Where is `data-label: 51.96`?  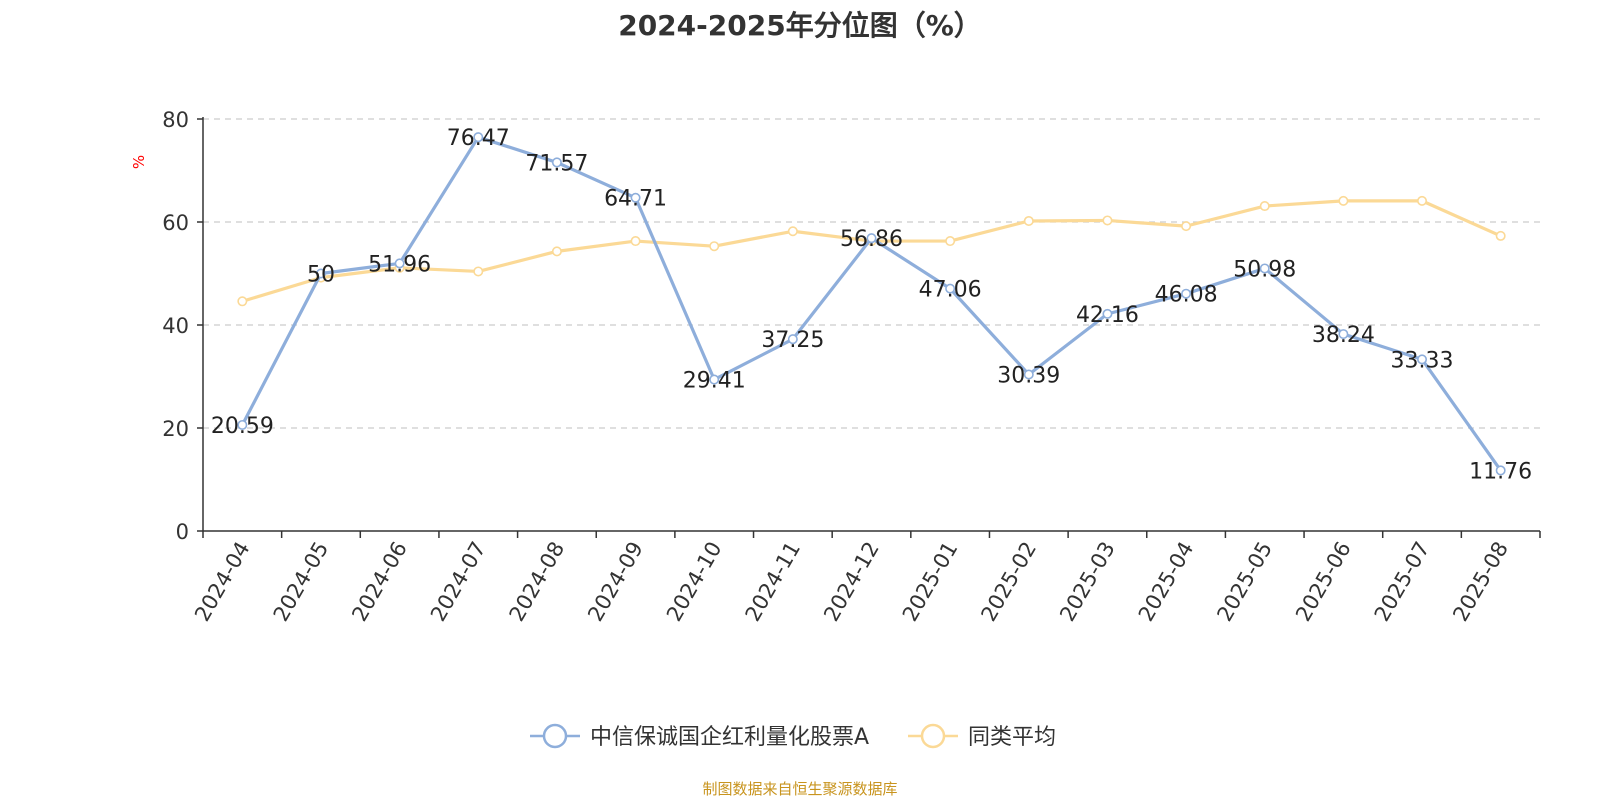
data-label: 51.96 is located at coordinates (399, 264).